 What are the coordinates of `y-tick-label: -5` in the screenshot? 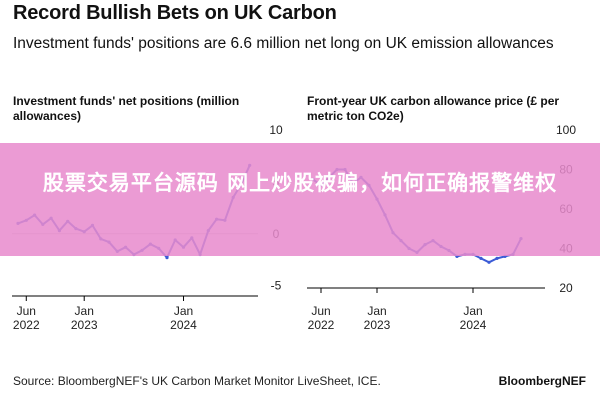 It's located at (276, 286).